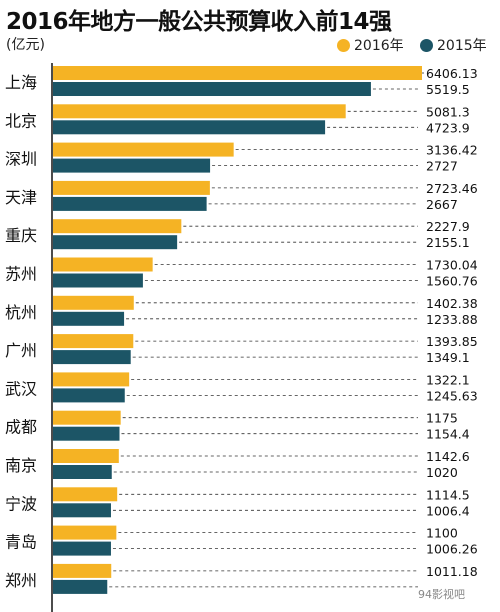 The height and width of the screenshot is (612, 500). Describe the element at coordinates (379, 46) in the screenshot. I see `legend-label-2016: 2016年` at that location.